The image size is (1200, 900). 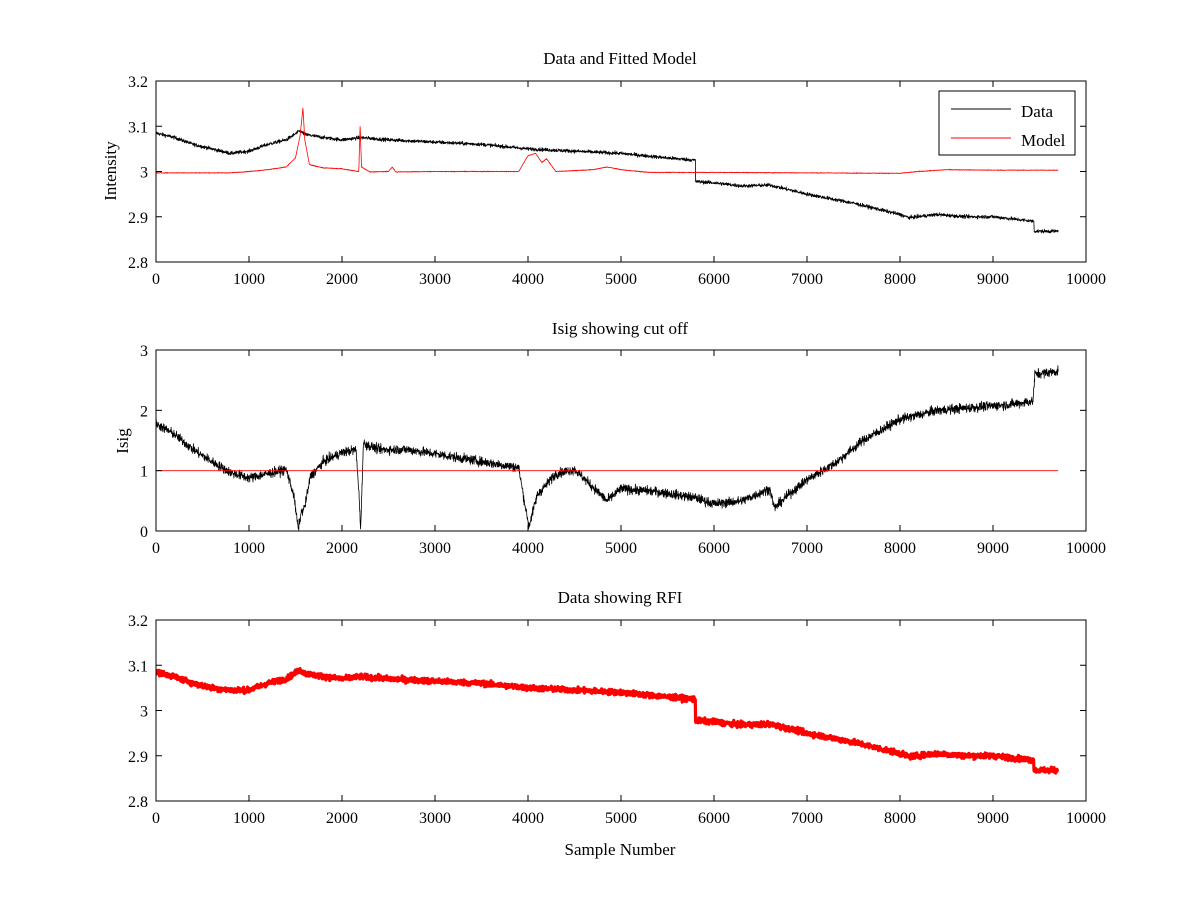 What do you see at coordinates (1043, 140) in the screenshot?
I see `legend-label-model: Model` at bounding box center [1043, 140].